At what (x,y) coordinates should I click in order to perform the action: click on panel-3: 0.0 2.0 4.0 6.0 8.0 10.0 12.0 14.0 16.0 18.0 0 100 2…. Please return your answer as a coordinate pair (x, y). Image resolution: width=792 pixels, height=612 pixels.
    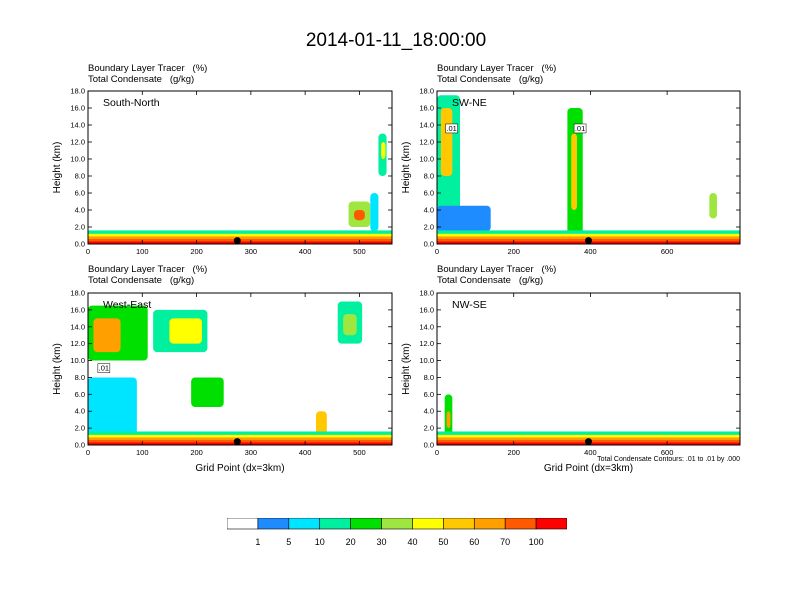
    Looking at the image, I should click on (222, 373).